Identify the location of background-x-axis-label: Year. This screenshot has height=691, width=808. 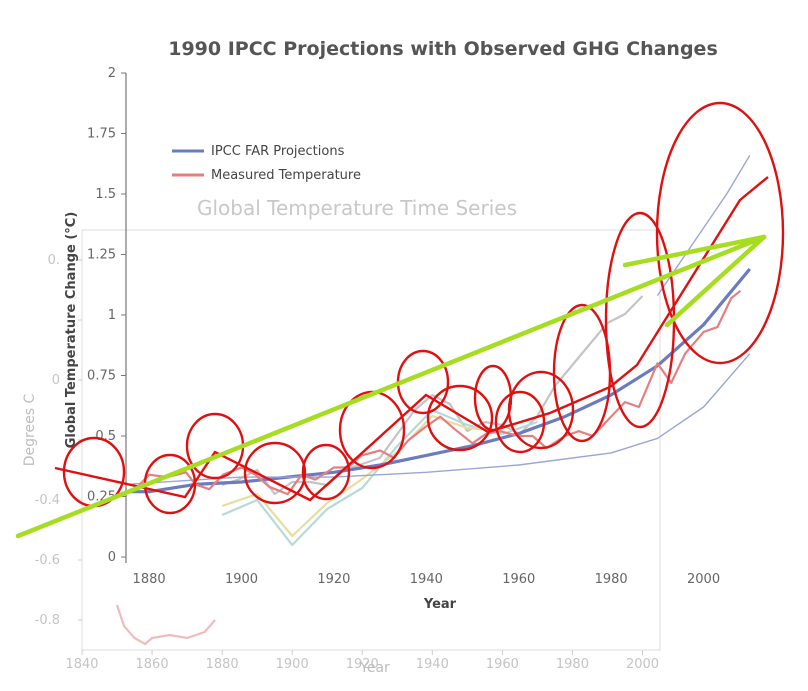
(374, 668).